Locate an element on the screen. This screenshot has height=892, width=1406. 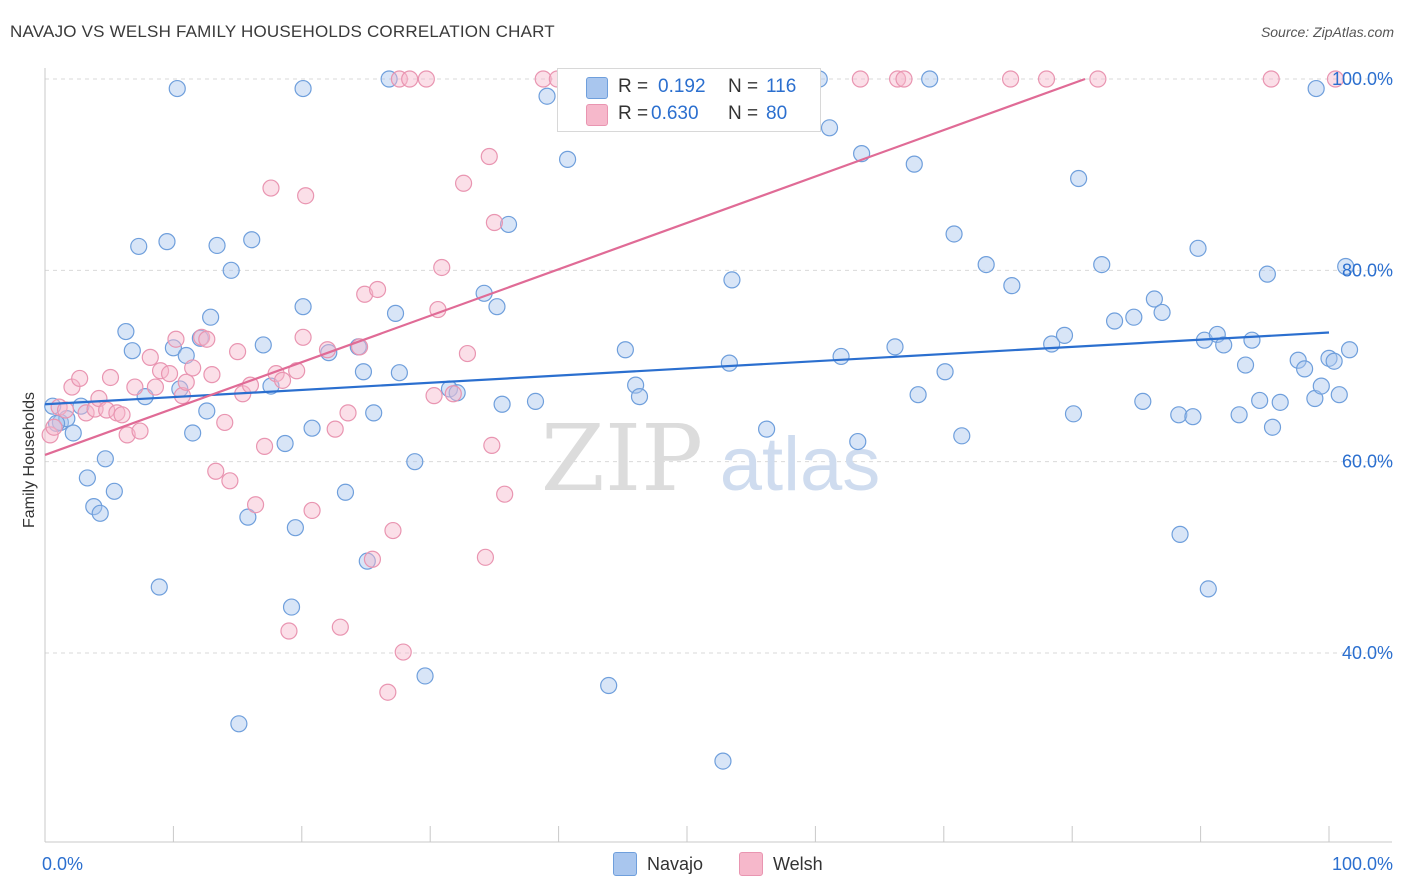
welsh-n-value: 80 is located at coordinates (777, 113).